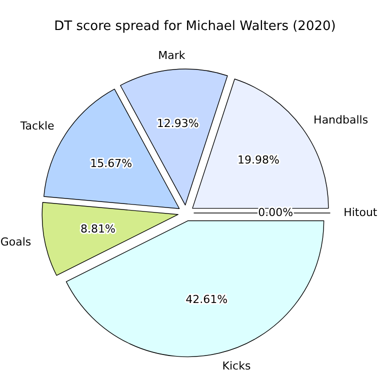 Image resolution: width=390 pixels, height=390 pixels. What do you see at coordinates (341, 119) in the screenshot?
I see `slice-label: Handballs` at bounding box center [341, 119].